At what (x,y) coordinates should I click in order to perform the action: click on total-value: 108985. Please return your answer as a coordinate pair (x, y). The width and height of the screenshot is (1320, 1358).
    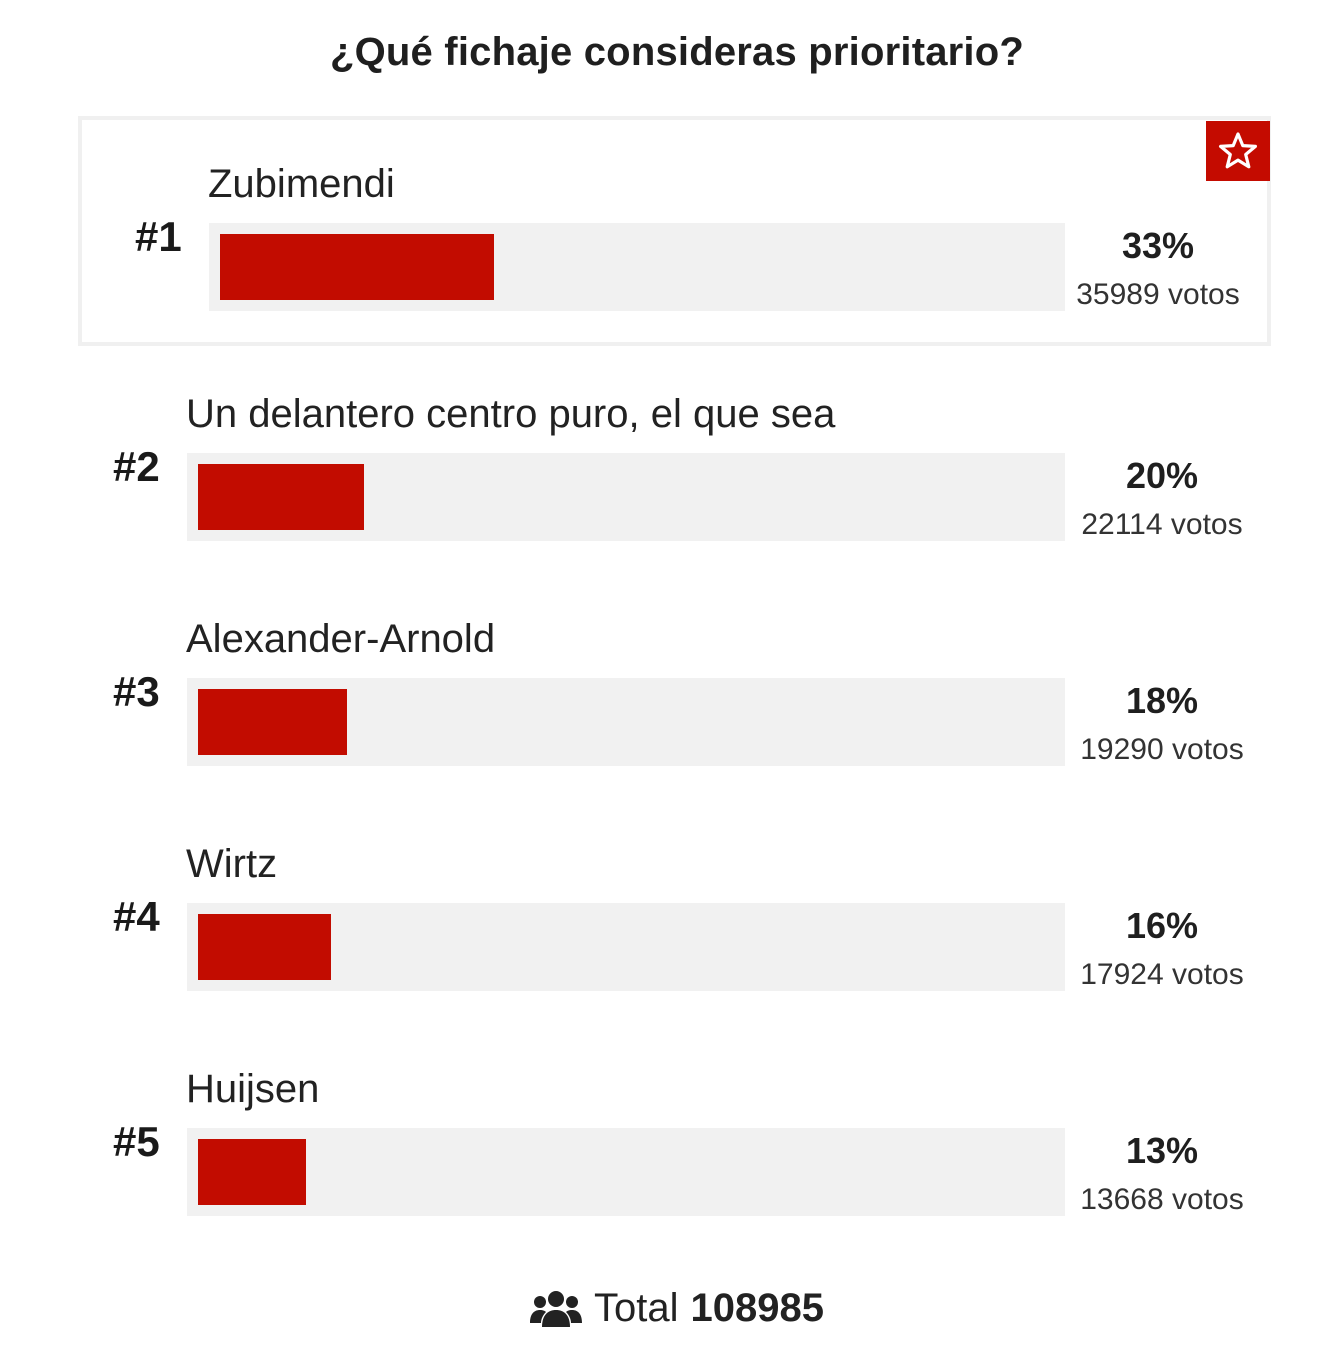
    Looking at the image, I should click on (757, 1308).